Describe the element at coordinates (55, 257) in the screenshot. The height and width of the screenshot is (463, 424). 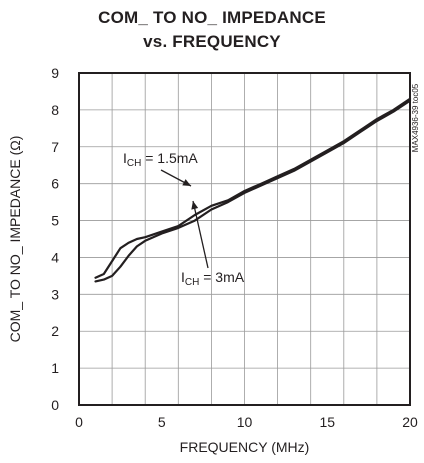
I see `y-tick-label: 4` at that location.